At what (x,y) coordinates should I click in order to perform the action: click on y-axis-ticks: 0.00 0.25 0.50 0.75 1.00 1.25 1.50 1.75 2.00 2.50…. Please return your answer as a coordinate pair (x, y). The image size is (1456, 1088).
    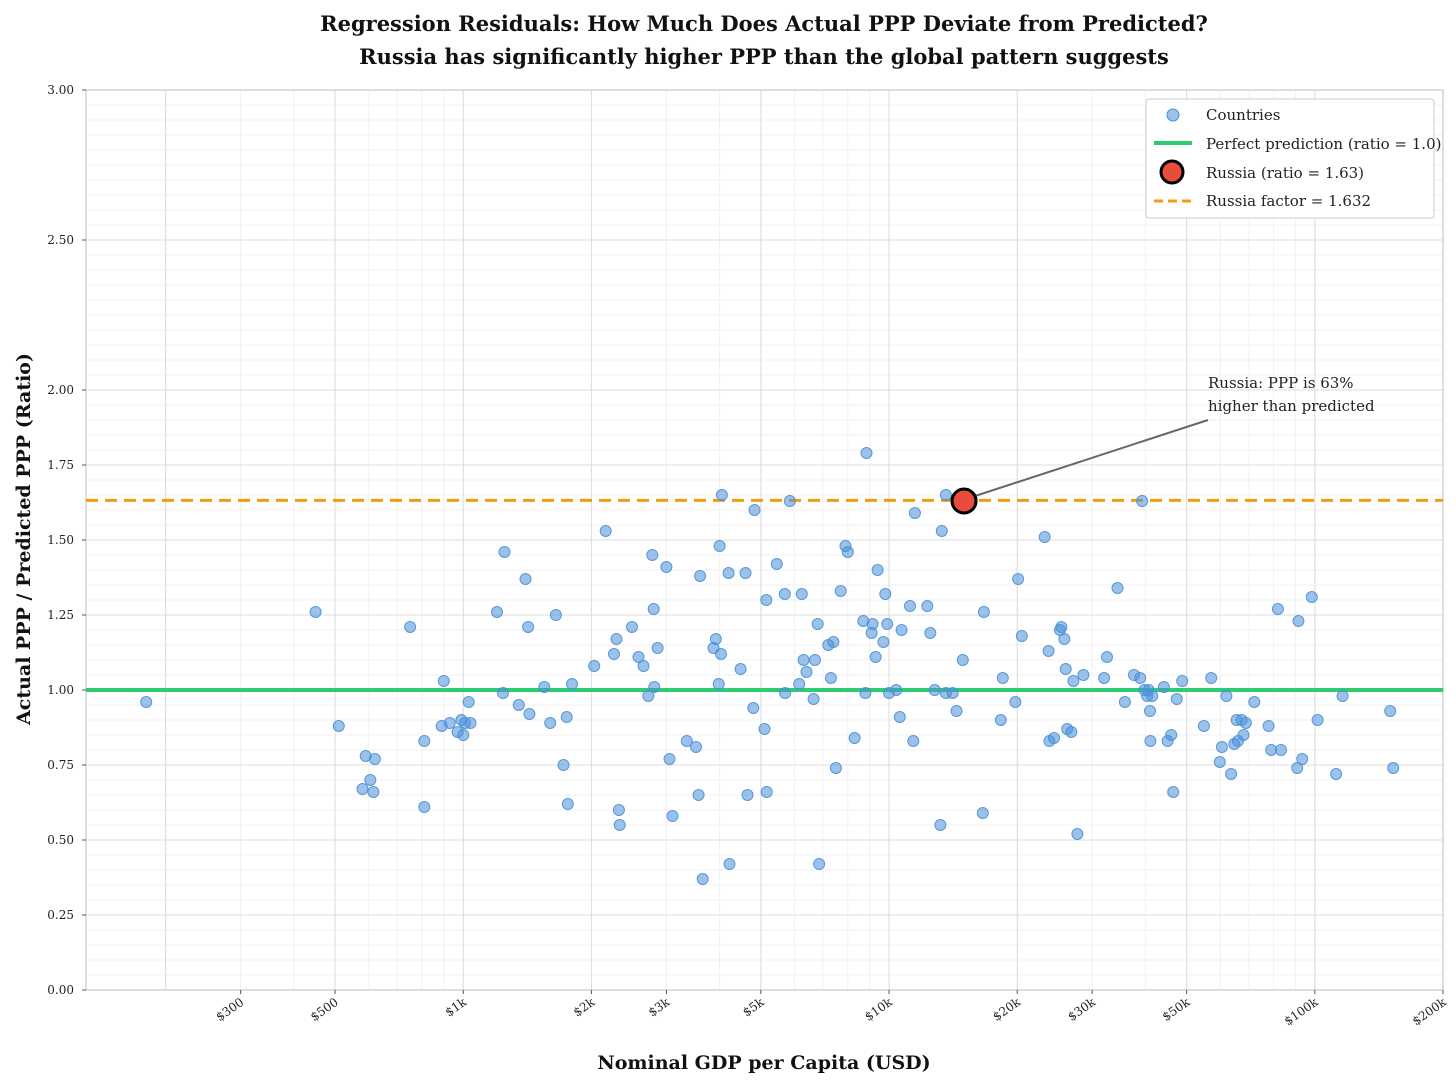
    Looking at the image, I should click on (66, 540).